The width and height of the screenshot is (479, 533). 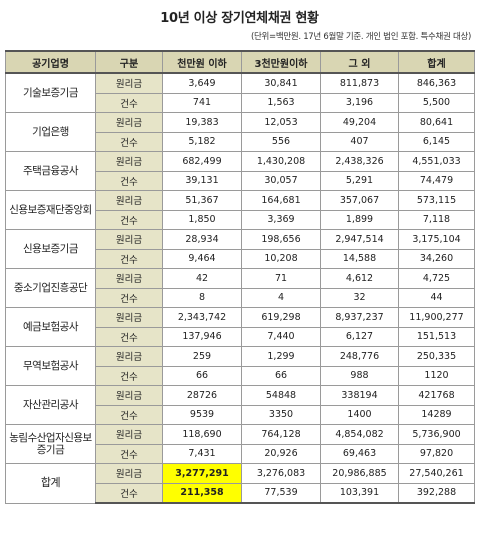 I want to click on value-cell: 4,551,033, so click(x=436, y=161).